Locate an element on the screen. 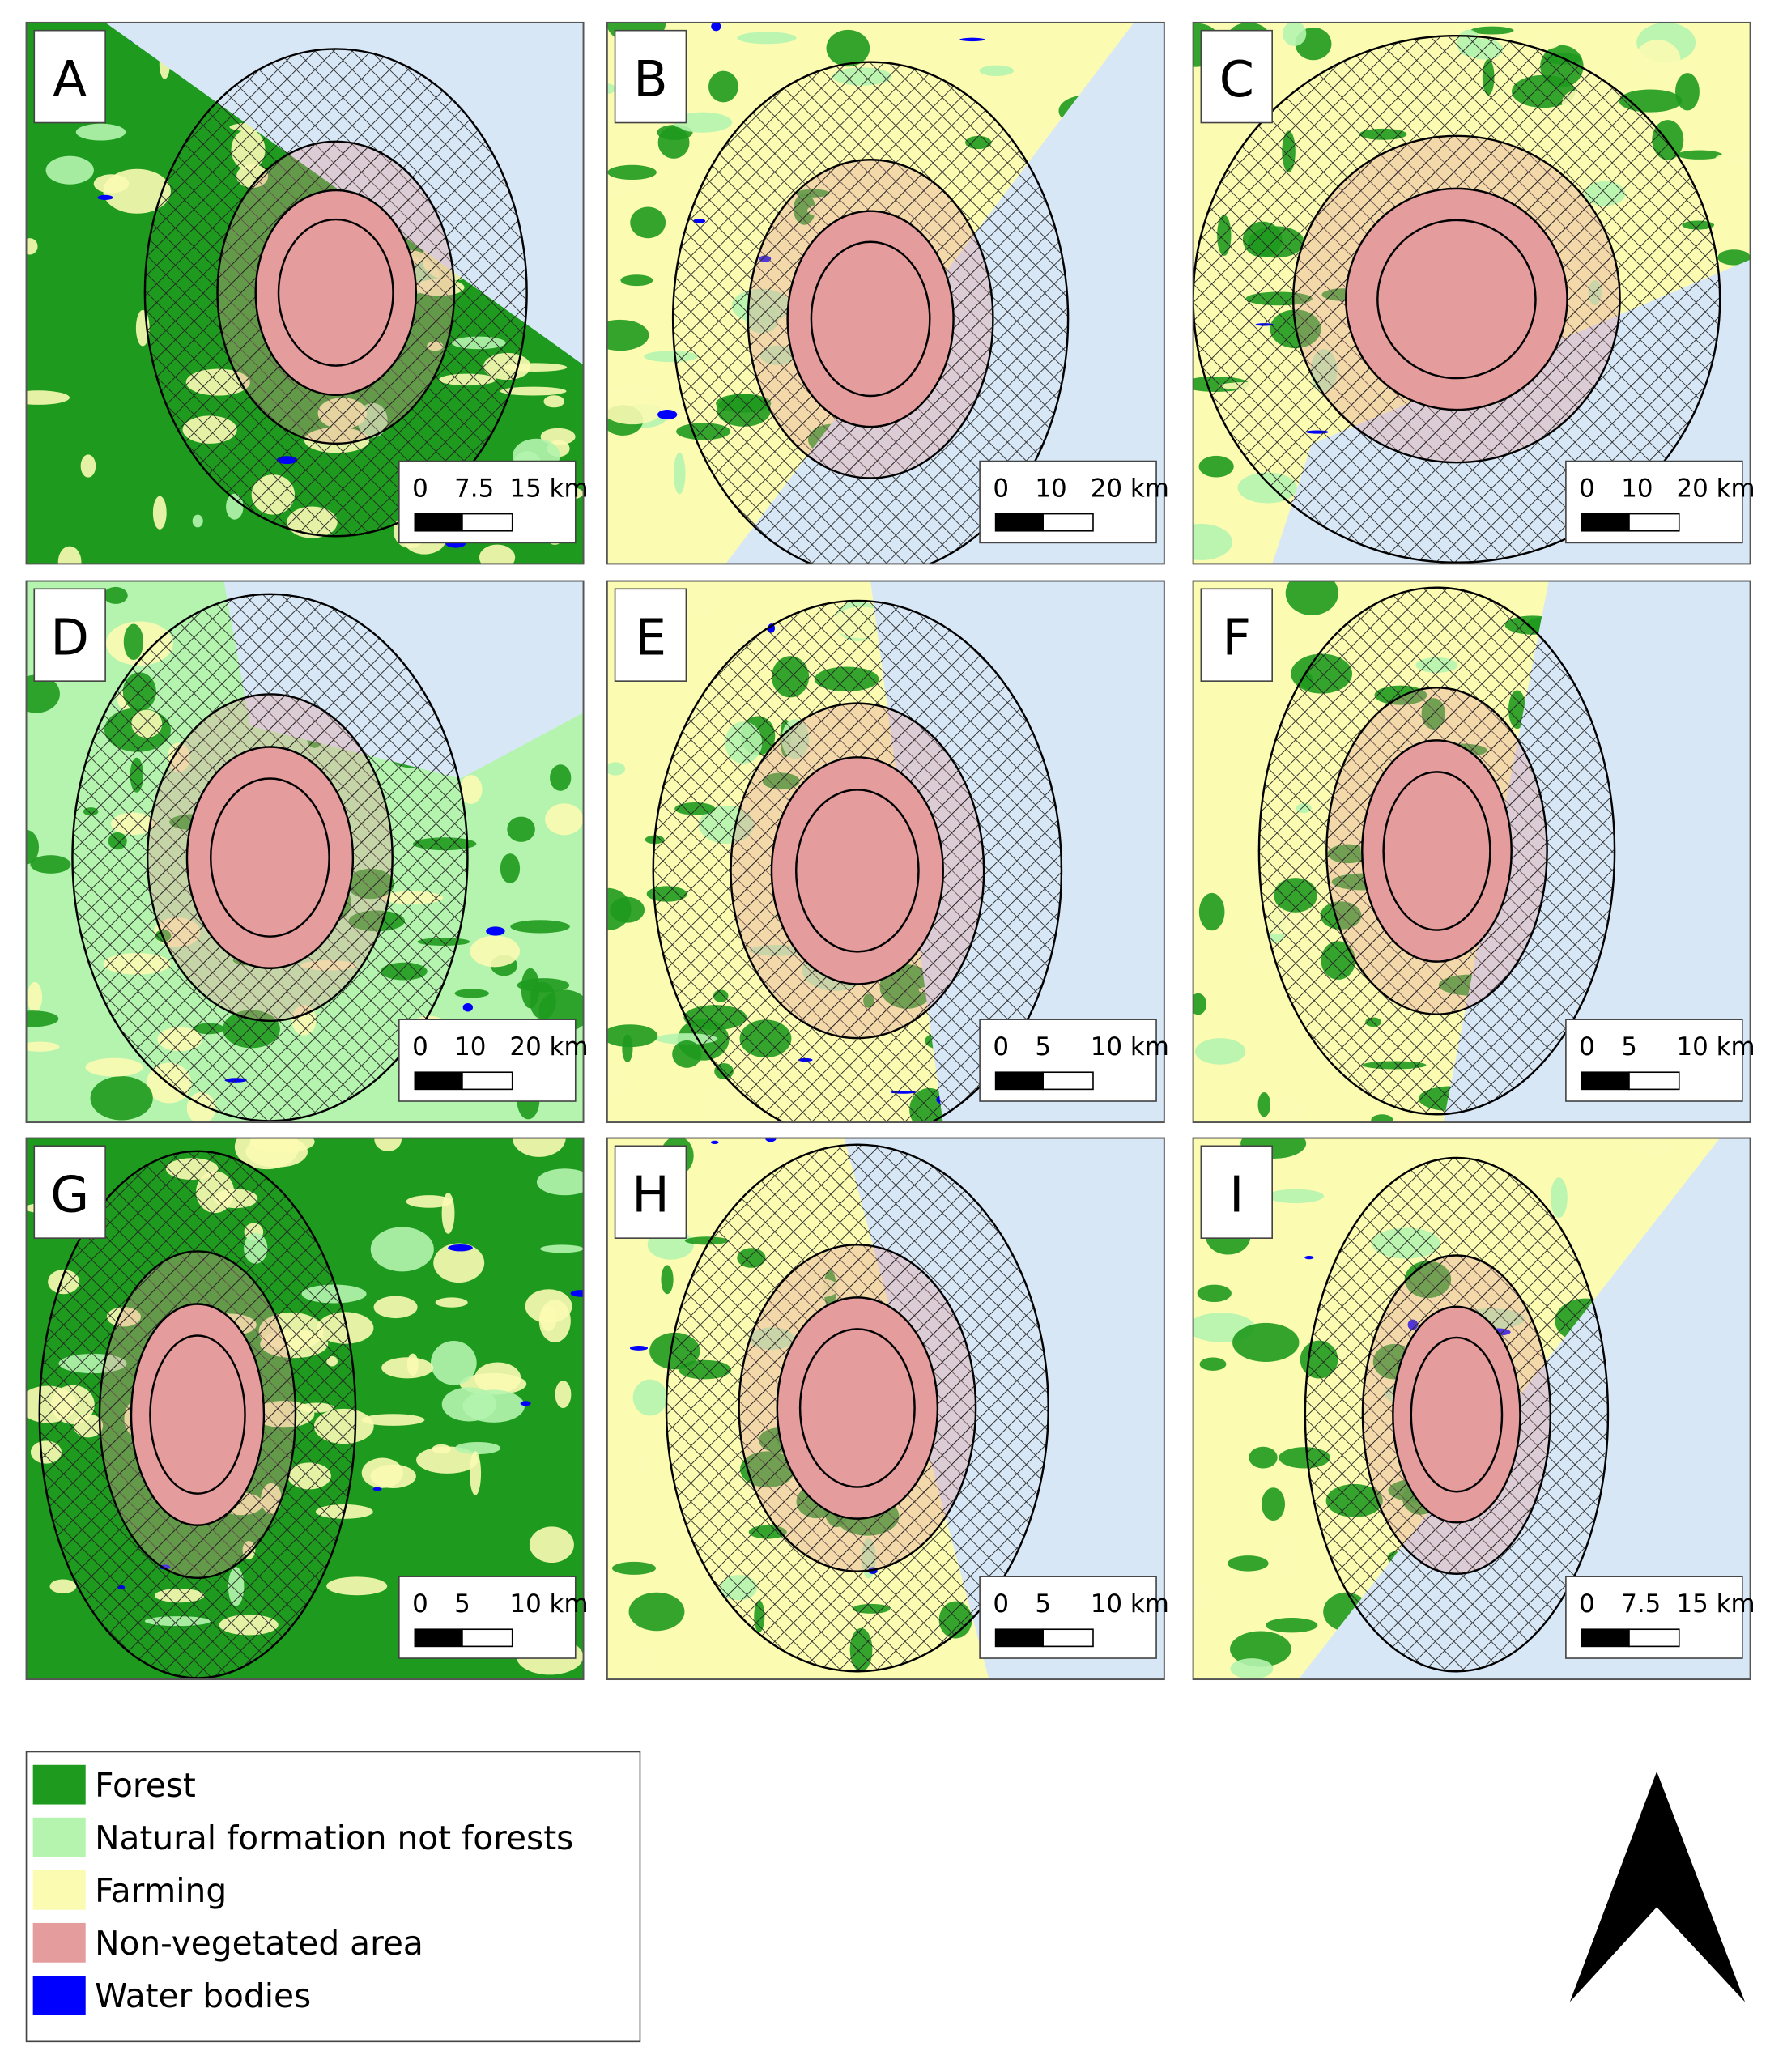 This screenshot has height=2072, width=1770. scale-label: 20 km is located at coordinates (548, 1047).